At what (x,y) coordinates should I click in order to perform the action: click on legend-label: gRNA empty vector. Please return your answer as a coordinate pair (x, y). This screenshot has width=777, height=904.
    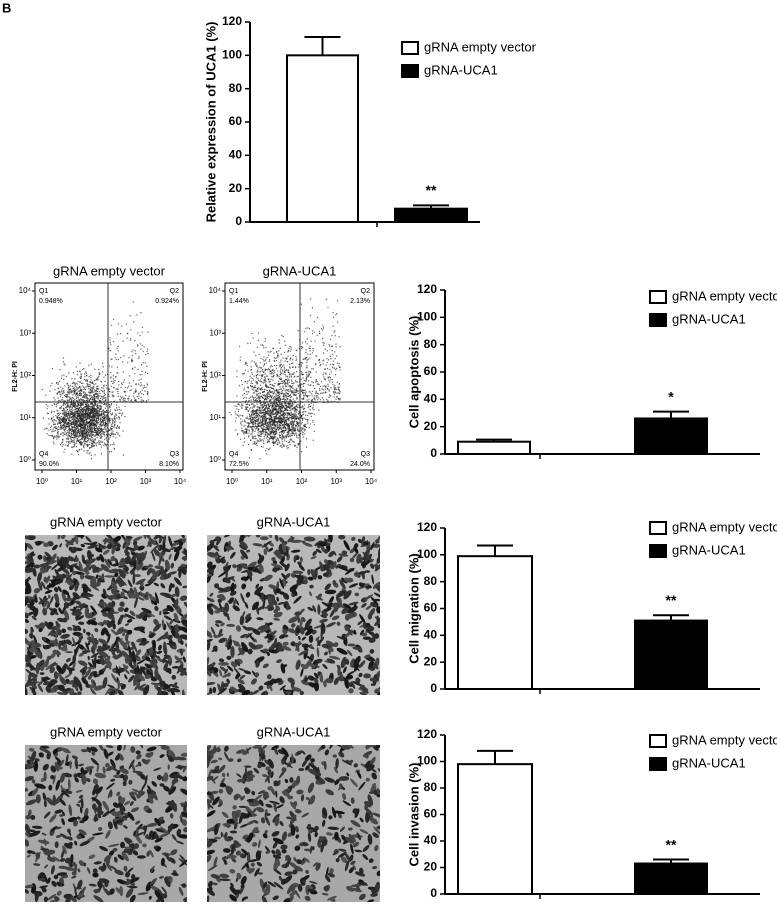
    Looking at the image, I should click on (724, 295).